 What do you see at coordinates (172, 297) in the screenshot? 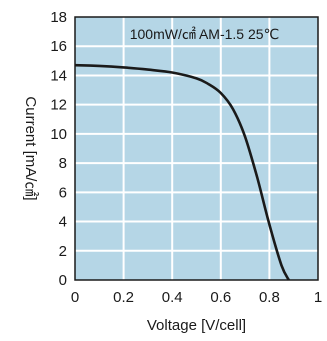
I see `x-tick-label: 0.4` at bounding box center [172, 297].